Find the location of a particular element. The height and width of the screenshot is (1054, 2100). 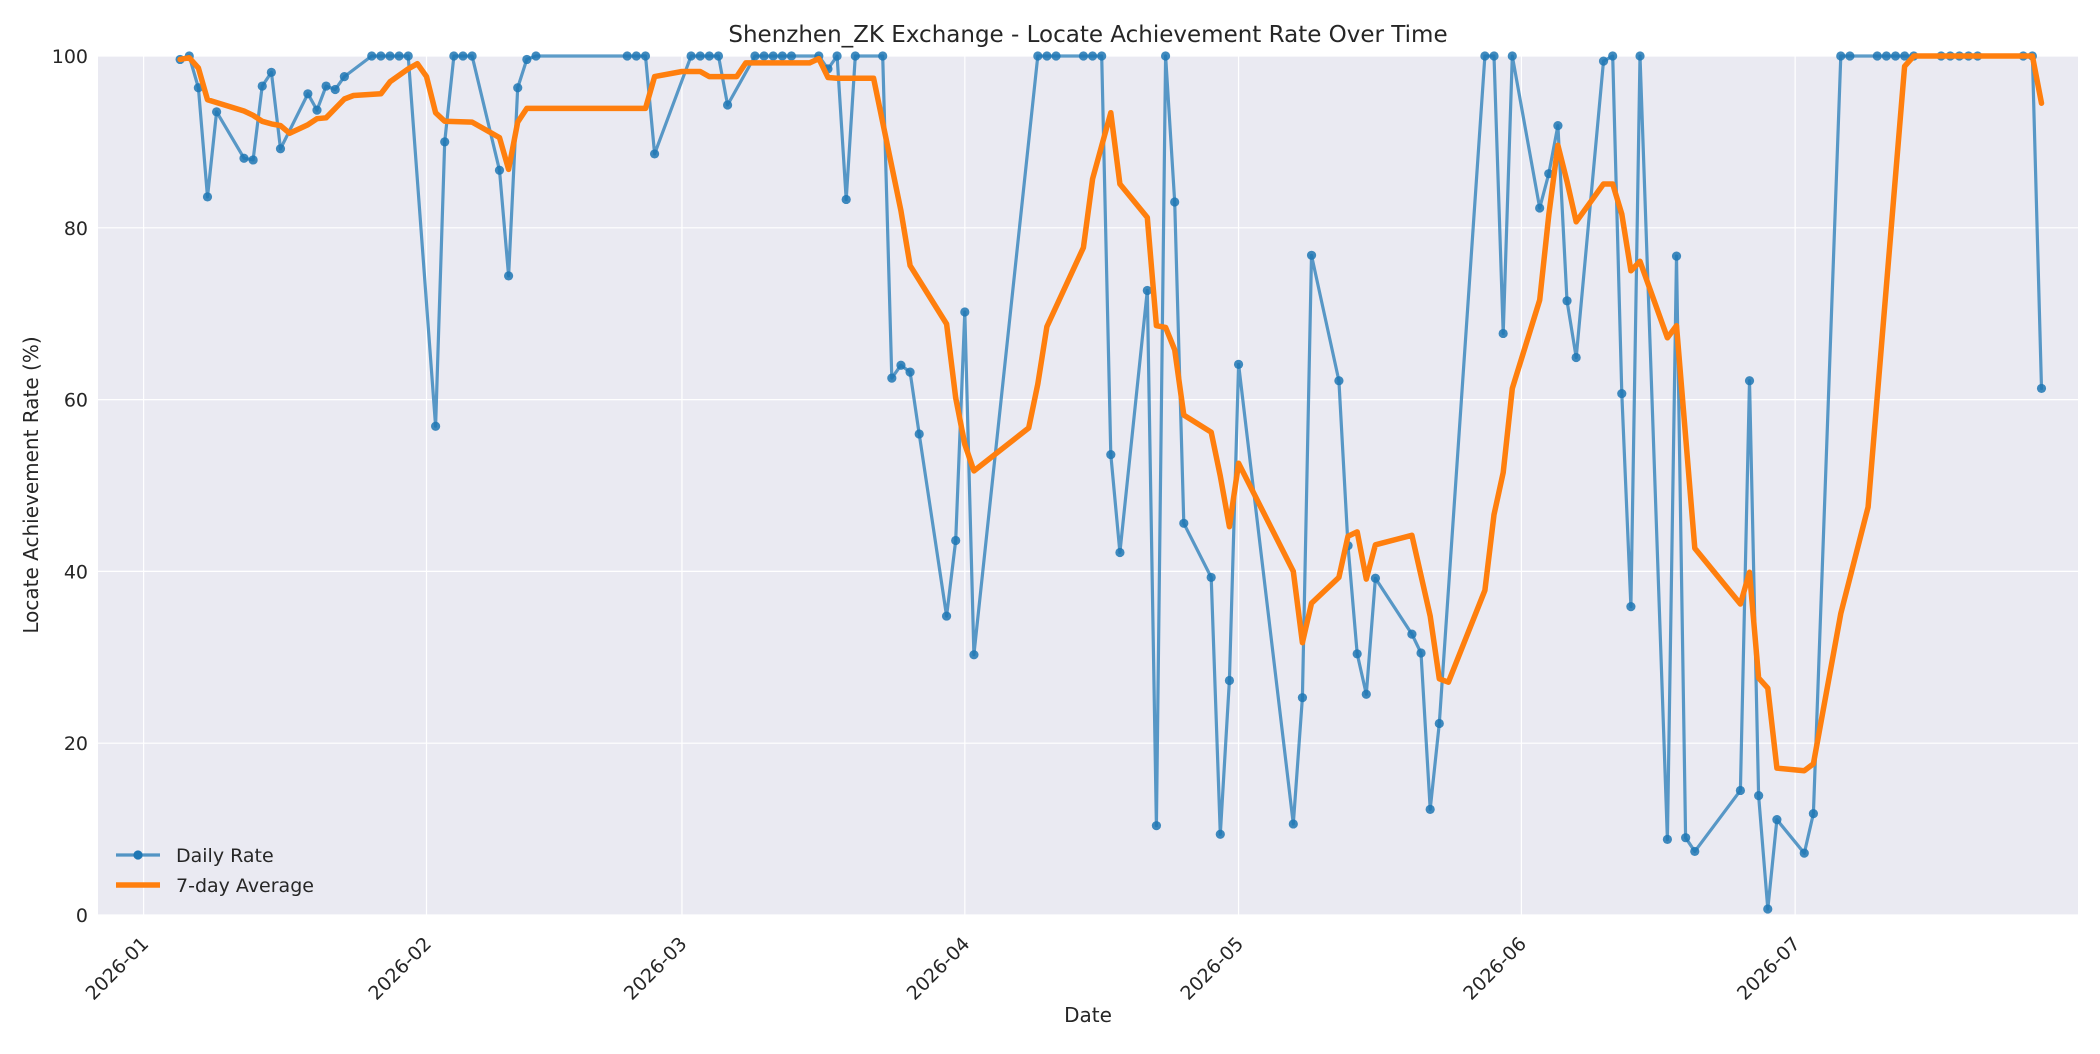

y-tick-label: 40 is located at coordinates (76, 572).